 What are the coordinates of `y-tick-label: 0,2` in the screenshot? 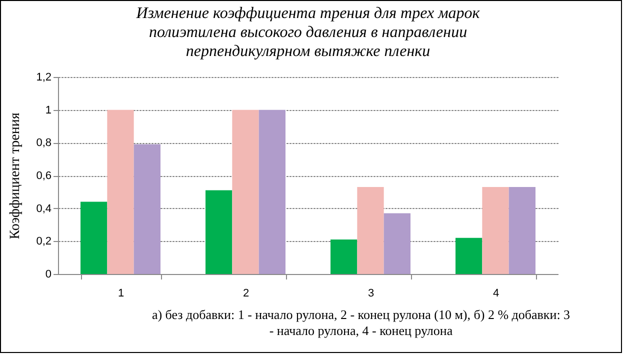 It's located at (44, 242).